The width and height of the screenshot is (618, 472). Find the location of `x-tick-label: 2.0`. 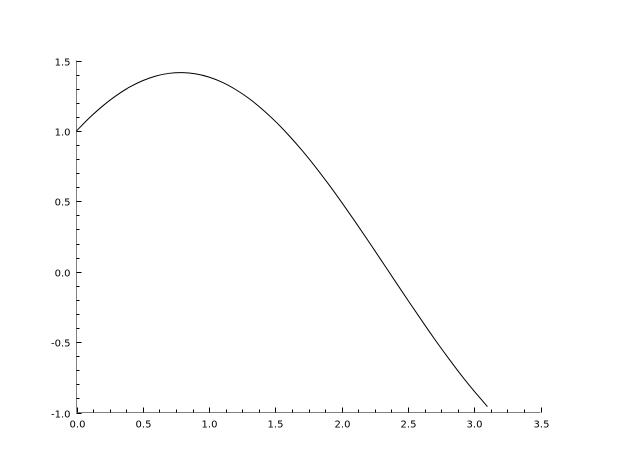

x-tick-label: 2.0 is located at coordinates (343, 425).